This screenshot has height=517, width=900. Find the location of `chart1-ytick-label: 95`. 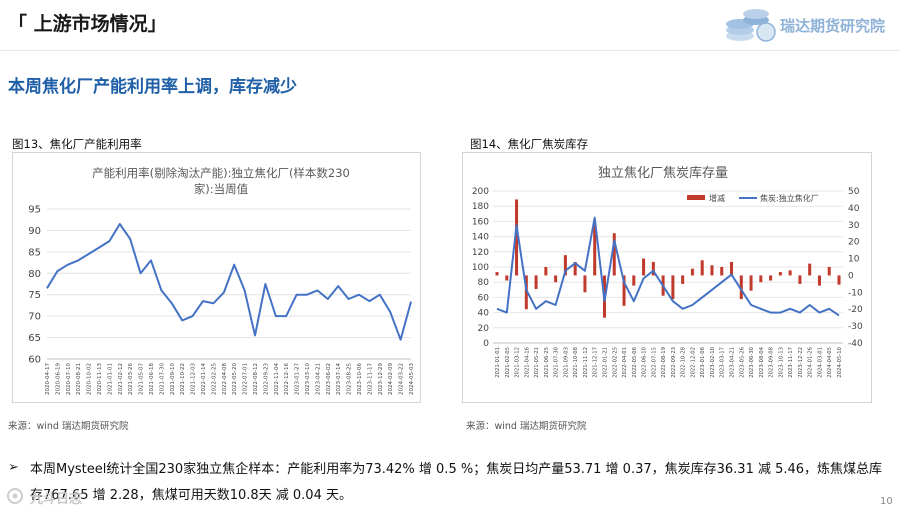

chart1-ytick-label: 95 is located at coordinates (34, 210).